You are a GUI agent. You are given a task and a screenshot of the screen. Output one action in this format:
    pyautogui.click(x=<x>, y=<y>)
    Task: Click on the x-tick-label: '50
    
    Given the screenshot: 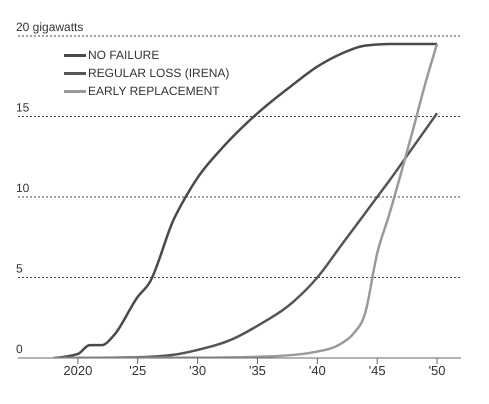 What is the action you would take?
    pyautogui.click(x=437, y=370)
    